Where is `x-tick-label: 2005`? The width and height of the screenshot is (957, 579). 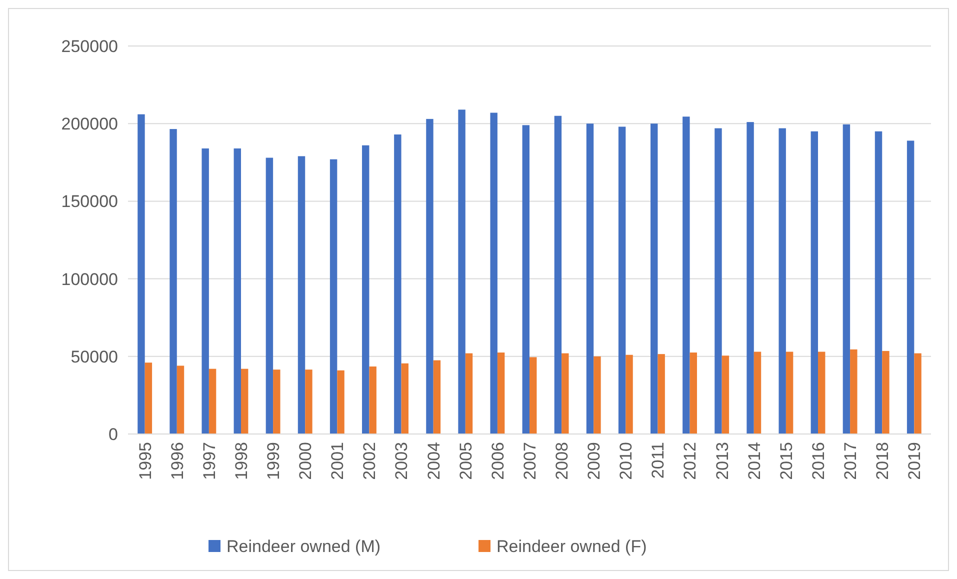
x-tick-label: 2005 is located at coordinates (466, 461).